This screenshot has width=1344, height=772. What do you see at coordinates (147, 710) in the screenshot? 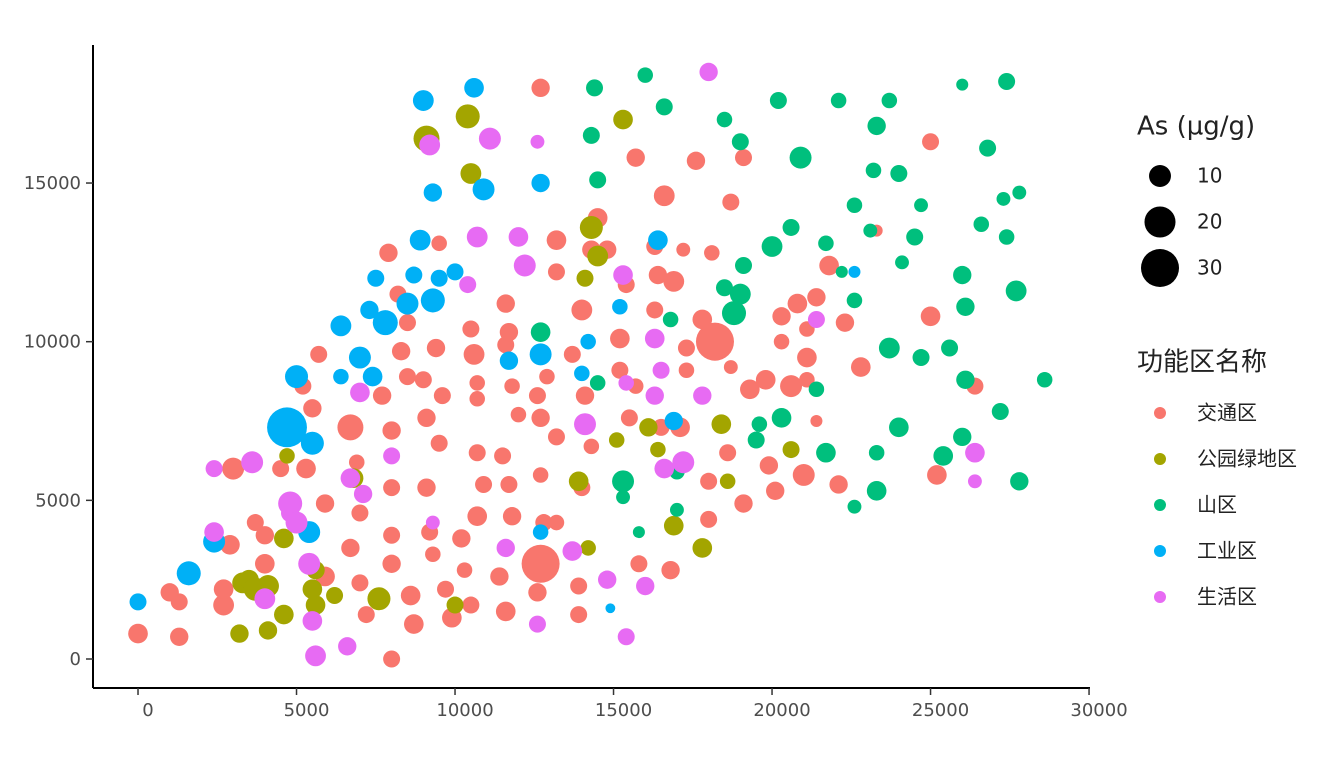
I see `x-tick-label: 0` at bounding box center [147, 710].